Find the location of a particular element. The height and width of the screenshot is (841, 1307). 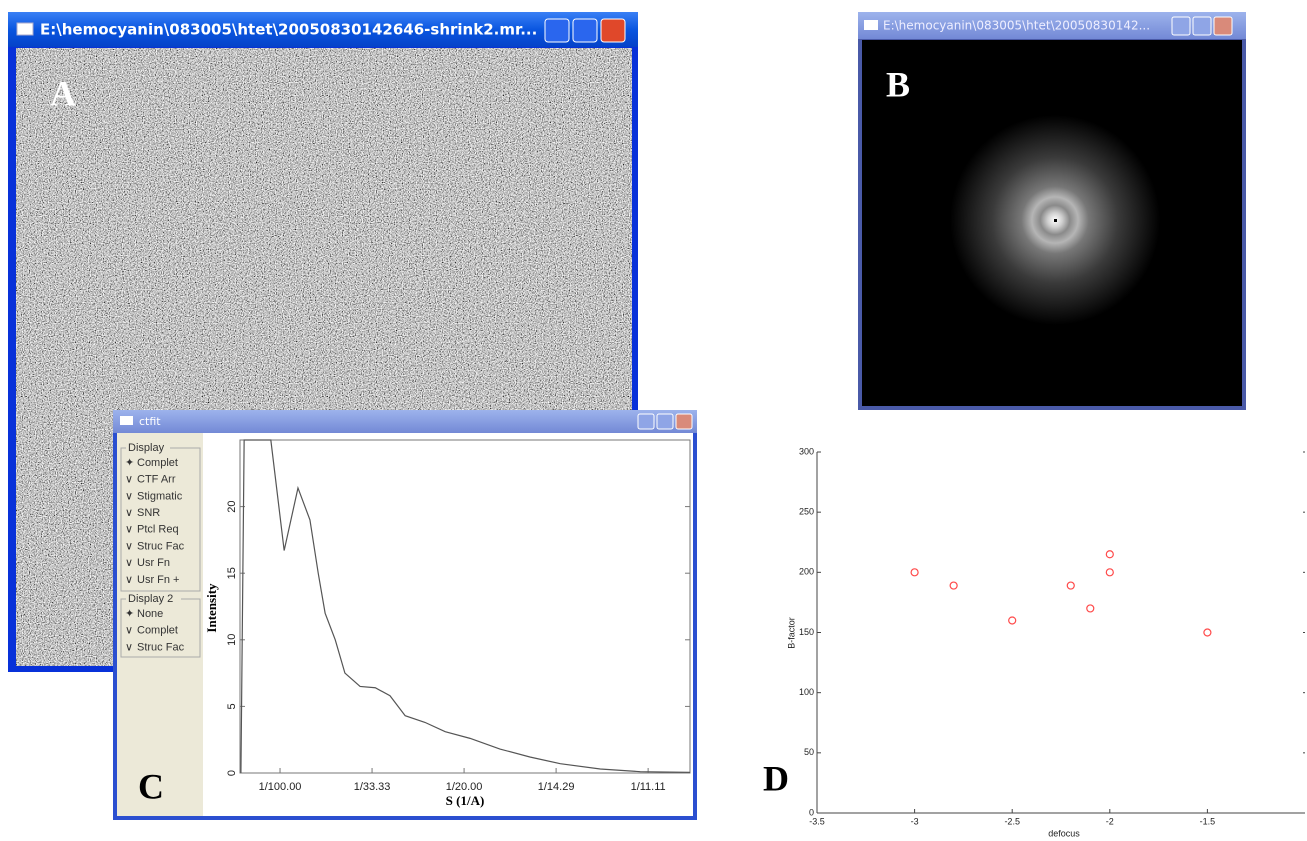

y-tick-label: 20 is located at coordinates (232, 506).